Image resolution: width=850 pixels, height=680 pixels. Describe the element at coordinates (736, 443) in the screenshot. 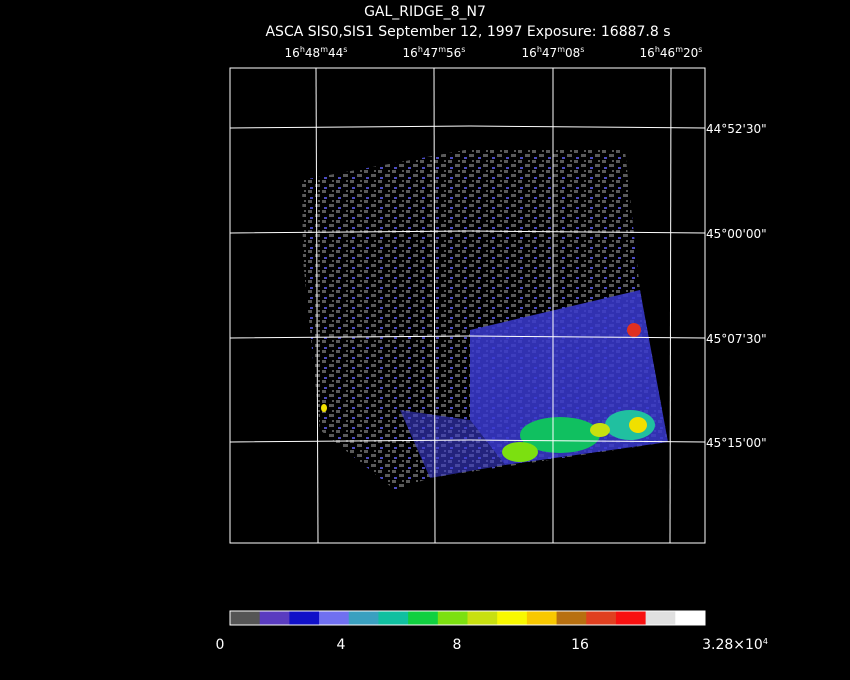

I see `dec-label: 45°15'00"` at that location.